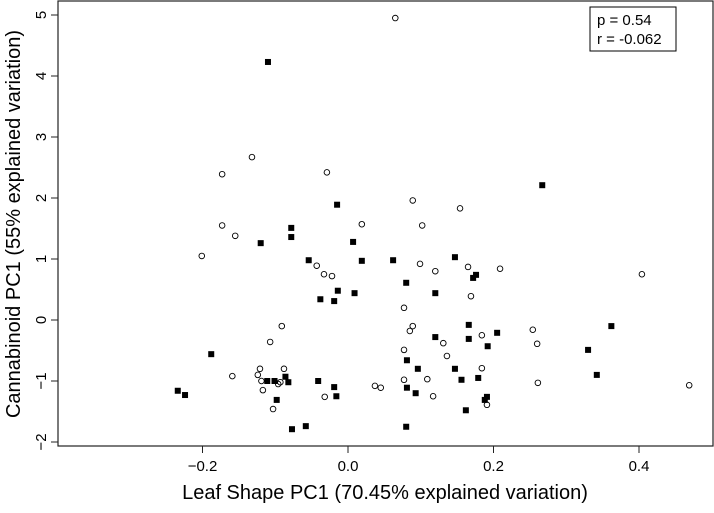 The height and width of the screenshot is (513, 714). I want to click on y-axis: −2 −1 0 1 2 3 4 5, so click(45, 231).